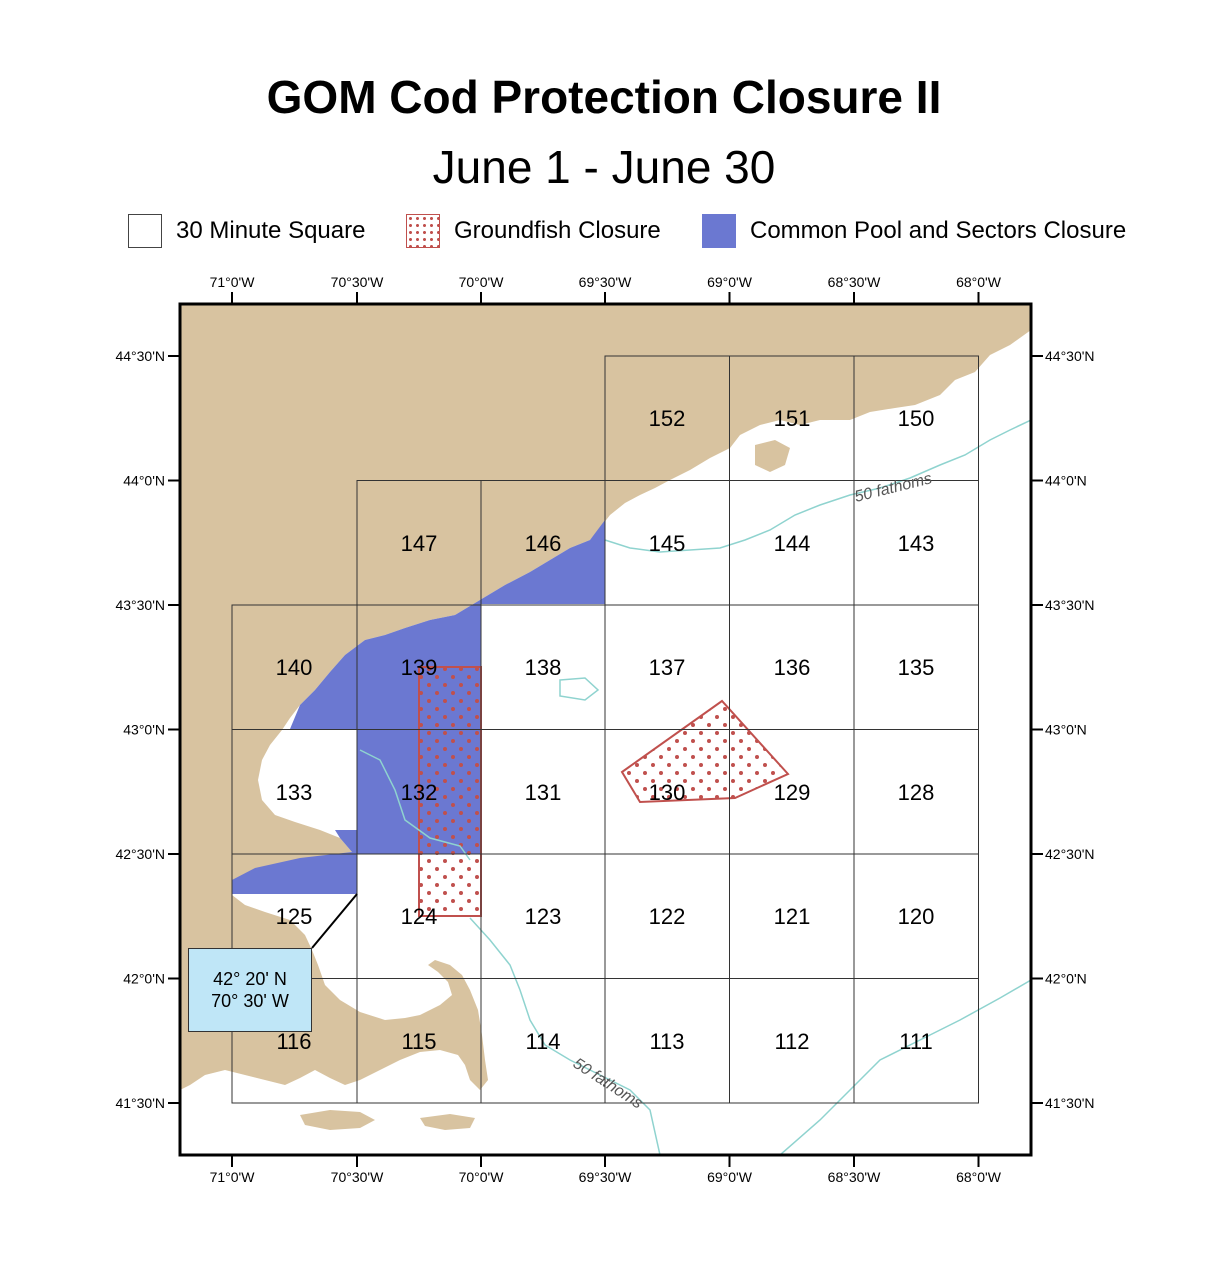  What do you see at coordinates (418, 1041) in the screenshot?
I see `square-label: 115` at bounding box center [418, 1041].